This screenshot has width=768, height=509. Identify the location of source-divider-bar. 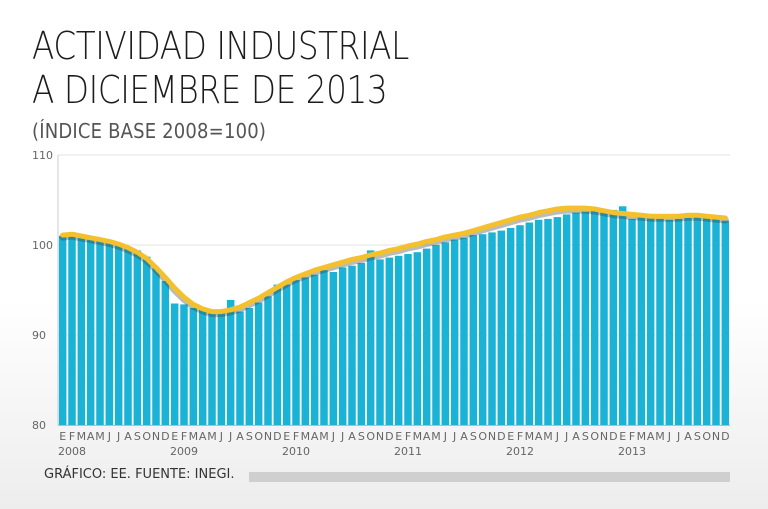
(489, 477).